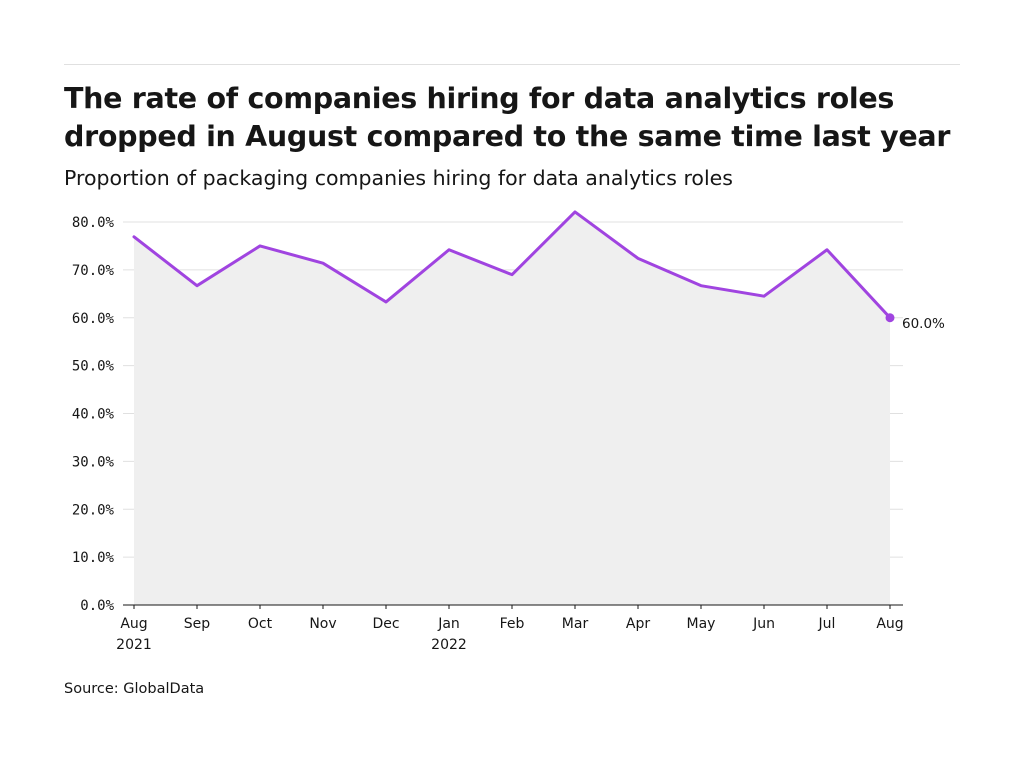  I want to click on x-tick-label: Jul, so click(827, 624).